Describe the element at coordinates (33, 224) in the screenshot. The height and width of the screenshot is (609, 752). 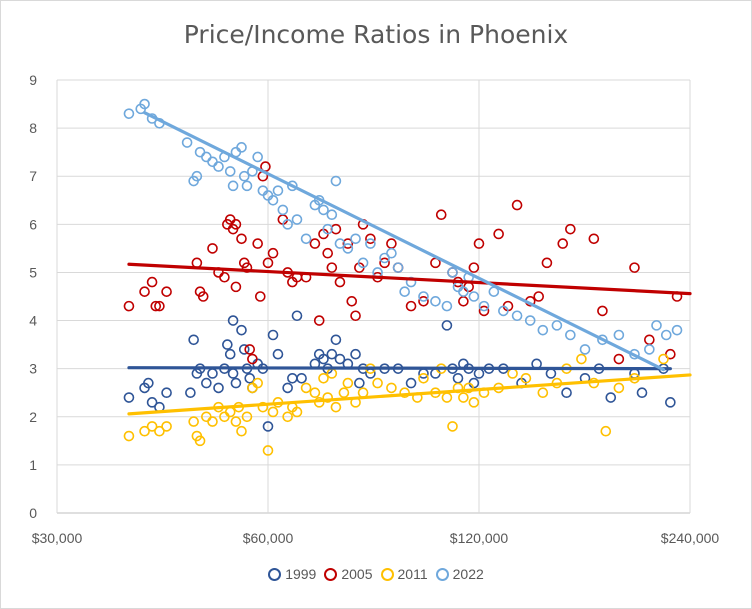
I see `y-tick-label: 6` at that location.